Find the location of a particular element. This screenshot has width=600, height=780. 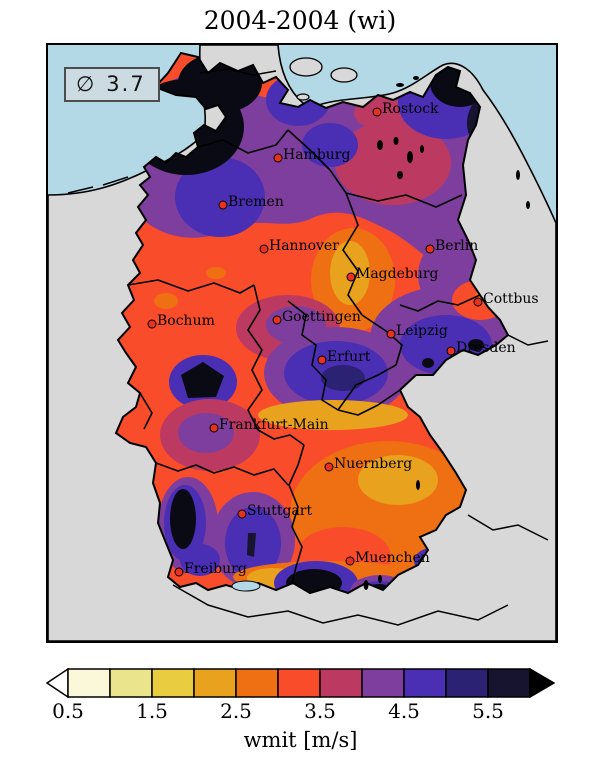

colorbar-label: wmit [m/s] is located at coordinates (300, 740).